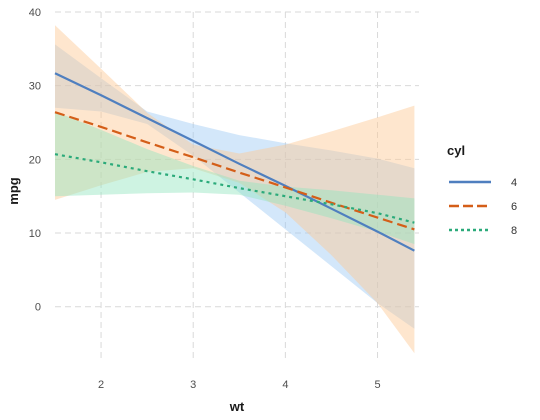 The image size is (540, 420). Describe the element at coordinates (38, 308) in the screenshot. I see `y-tick-label-0: 0` at that location.